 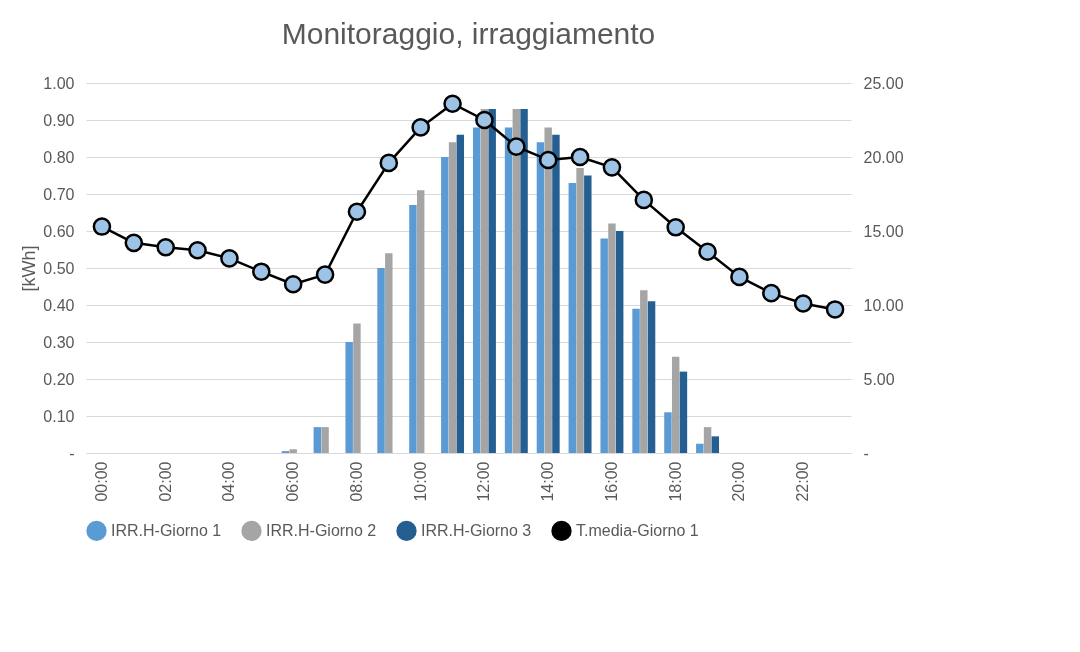 I want to click on y-tick-label: 0.80, so click(x=59, y=157).